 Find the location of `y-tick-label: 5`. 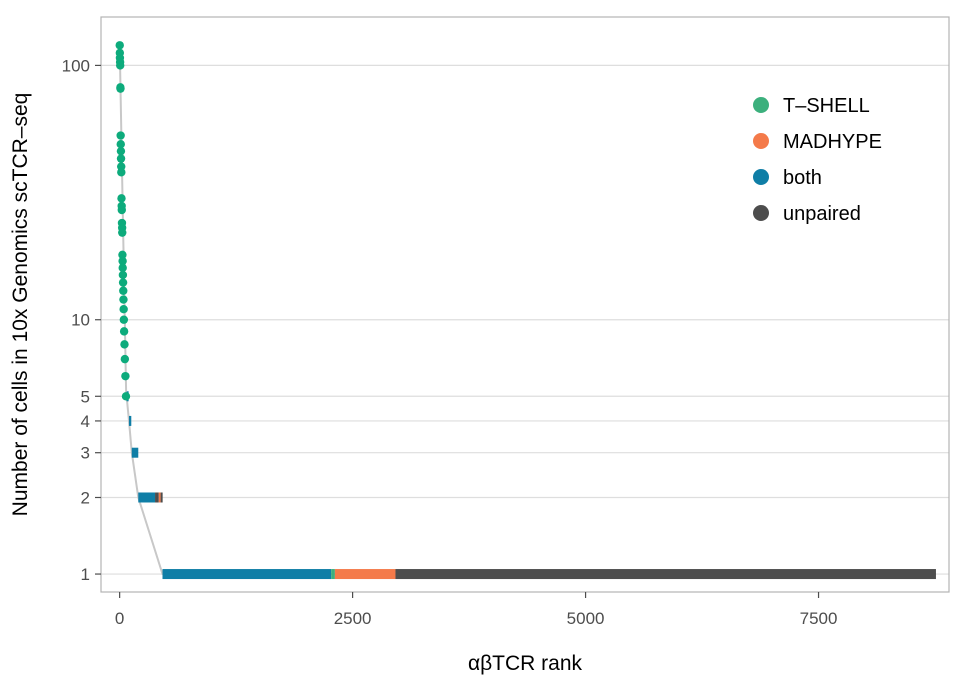

y-tick-label: 5 is located at coordinates (85, 396).